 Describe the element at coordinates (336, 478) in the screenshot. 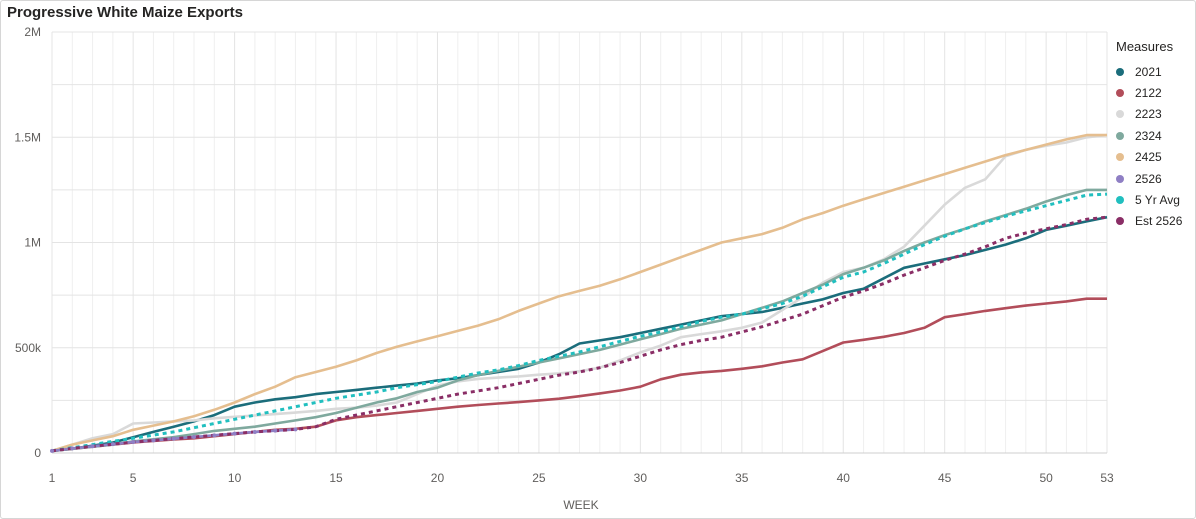

I see `x-tick-label: 15` at that location.